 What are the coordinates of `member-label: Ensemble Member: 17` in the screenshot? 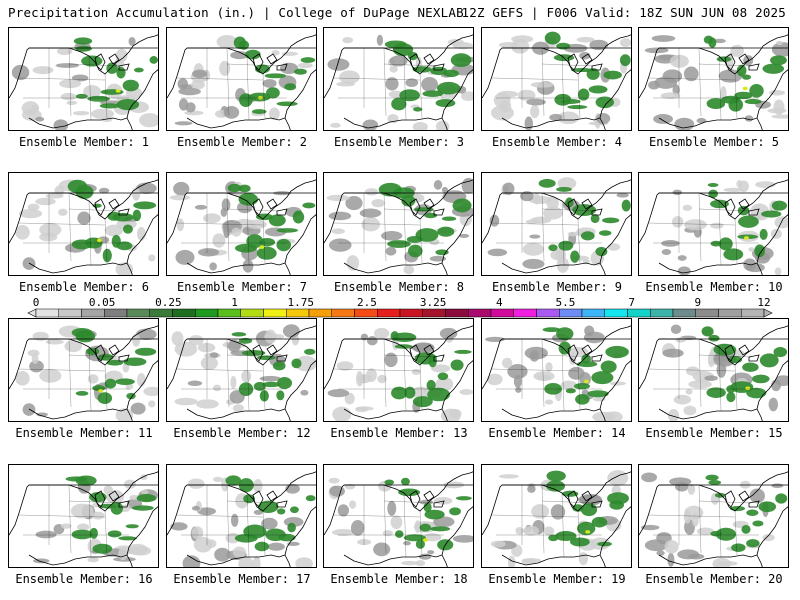 It's located at (242, 579).